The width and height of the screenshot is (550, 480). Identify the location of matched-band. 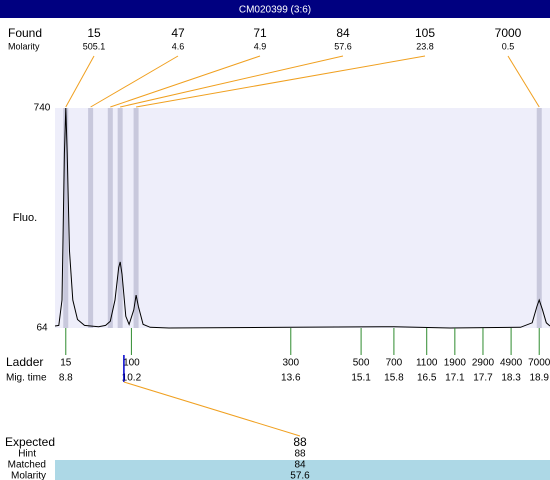
(302, 470).